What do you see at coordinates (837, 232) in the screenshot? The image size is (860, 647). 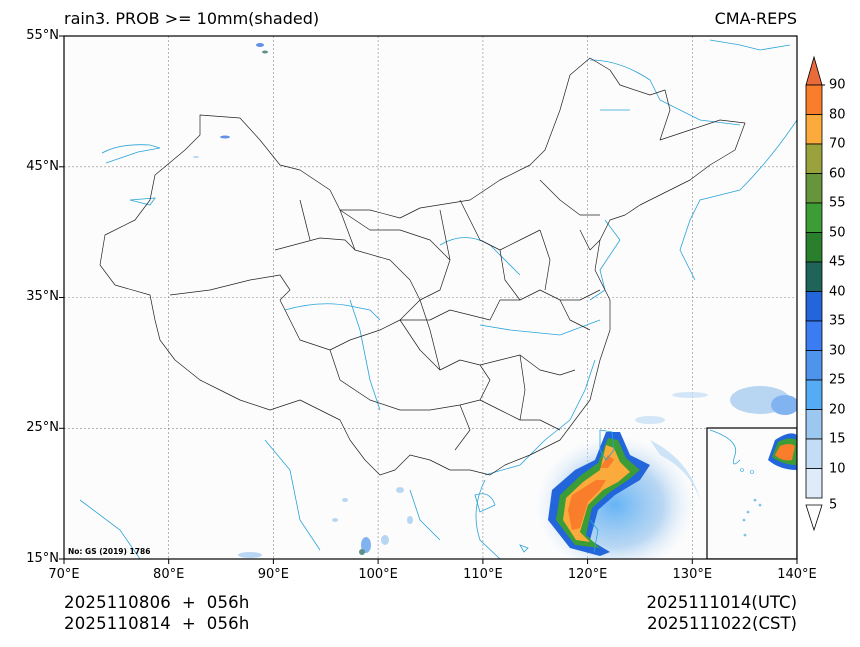 I see `colorbar-label: 50` at bounding box center [837, 232].